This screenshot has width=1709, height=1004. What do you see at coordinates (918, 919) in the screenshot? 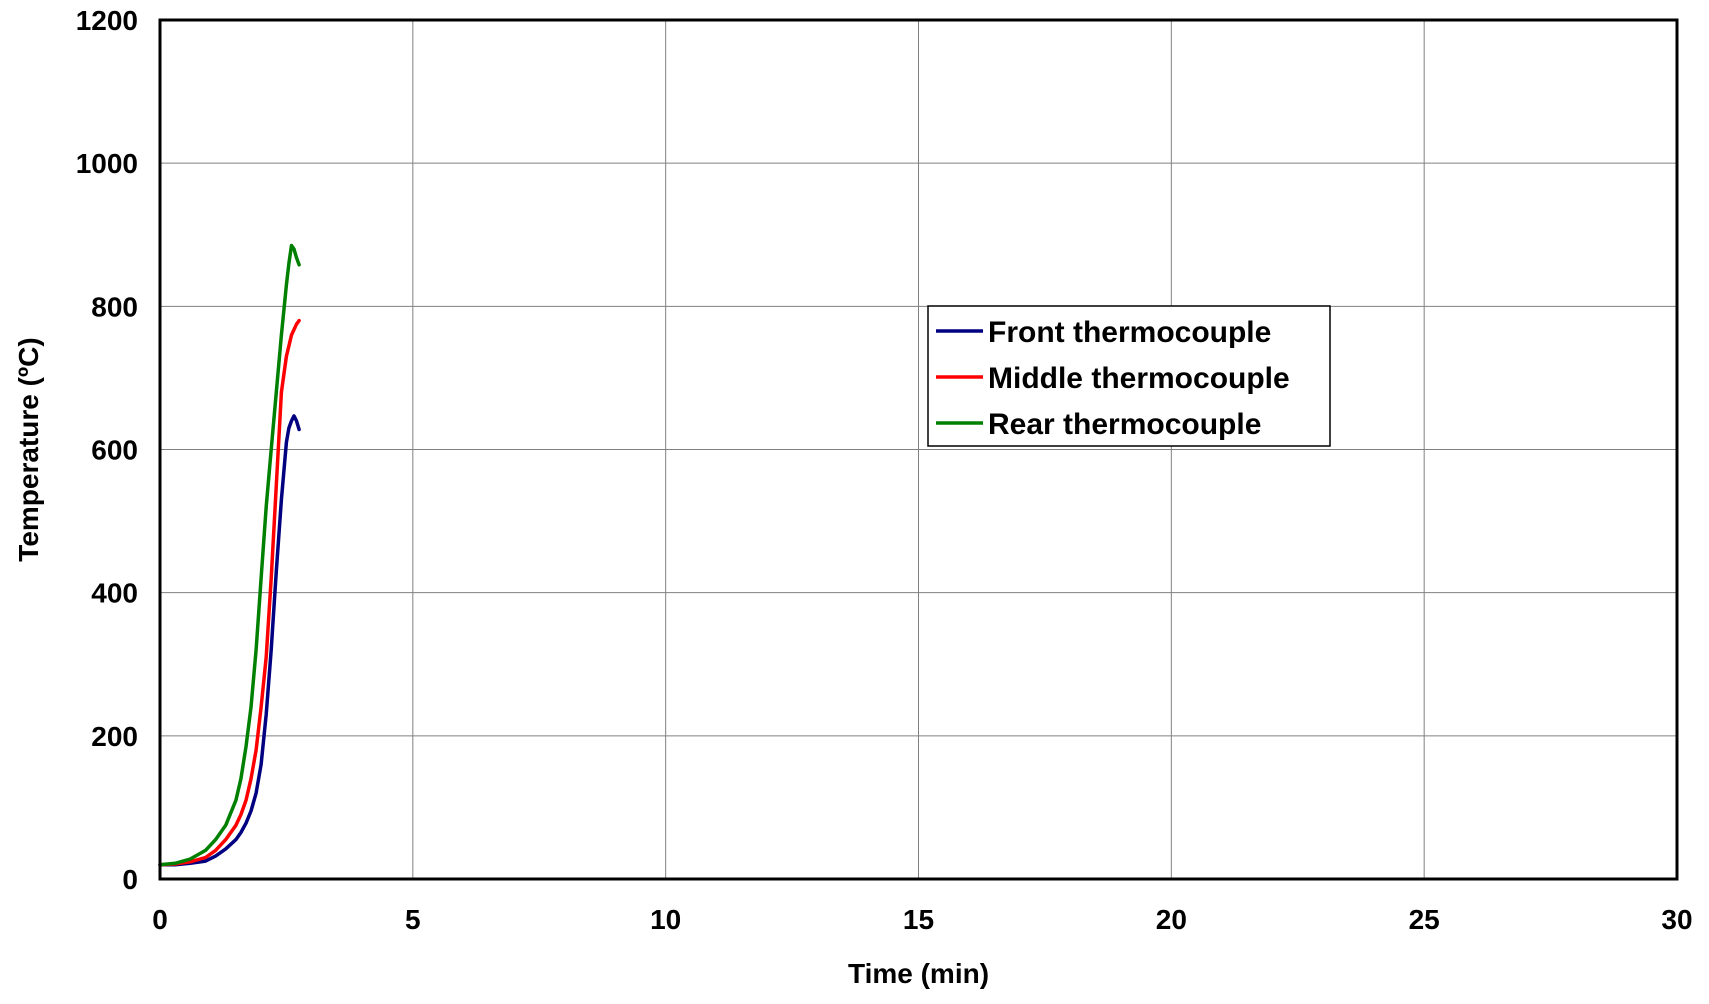
I see `x-tick-label: 15` at bounding box center [918, 919].